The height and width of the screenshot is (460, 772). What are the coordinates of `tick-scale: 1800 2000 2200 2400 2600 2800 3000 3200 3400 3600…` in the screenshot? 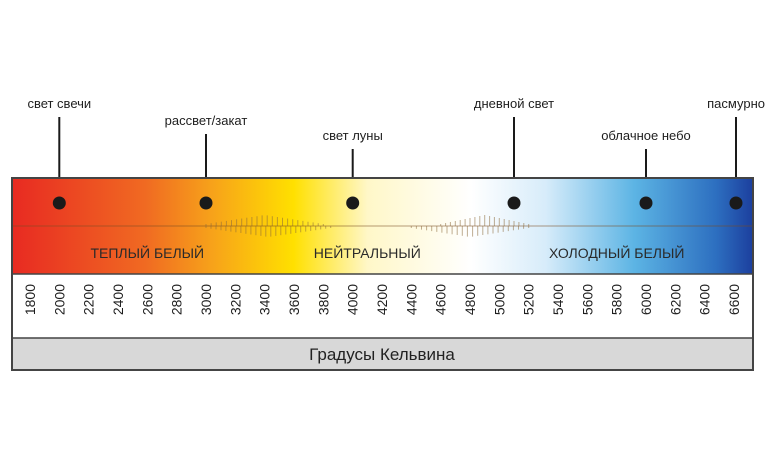 It's located at (382, 306).